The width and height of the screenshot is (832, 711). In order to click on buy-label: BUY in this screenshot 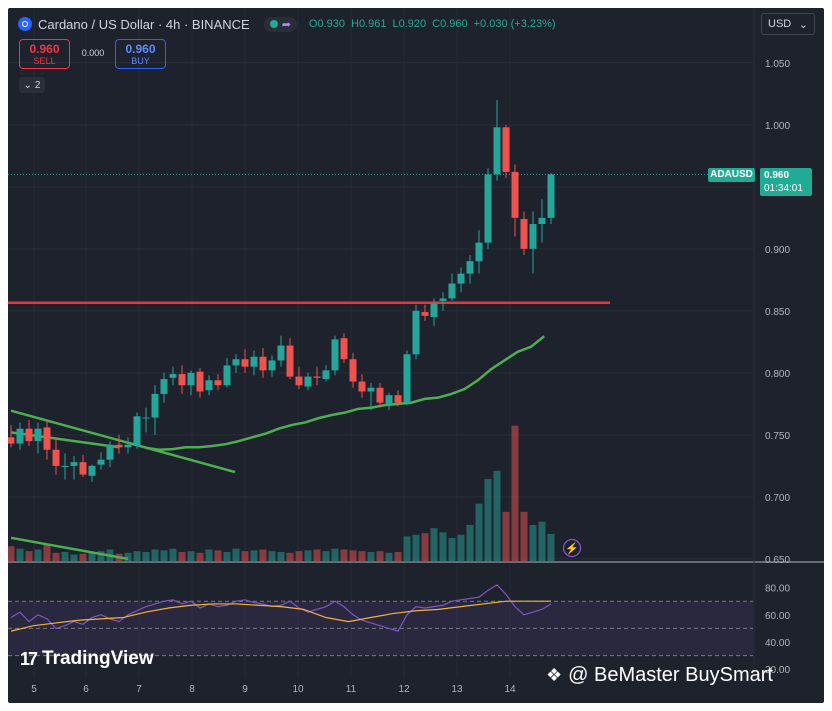, I will do `click(140, 61)`.